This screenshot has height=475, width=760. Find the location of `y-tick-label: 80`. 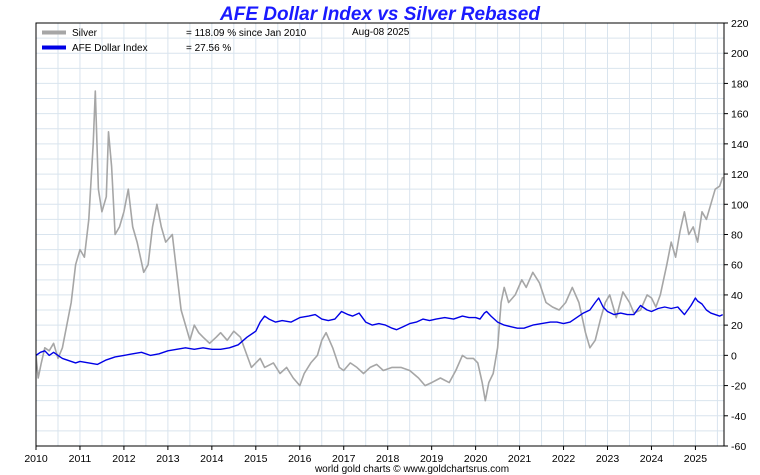

y-tick-label: 80 is located at coordinates (737, 236).